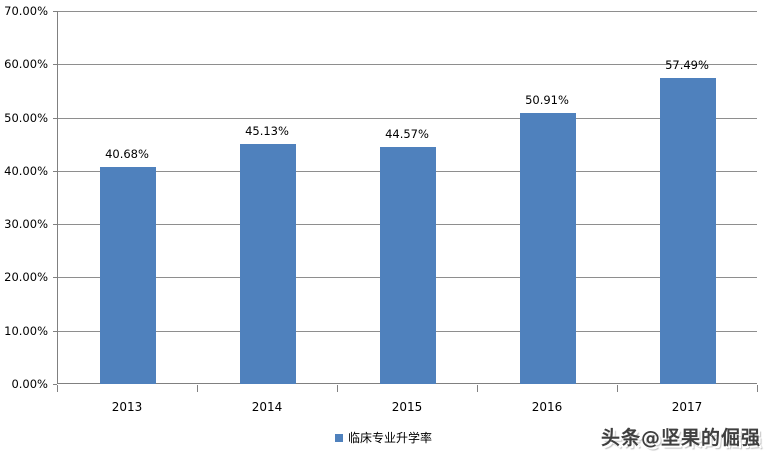 This screenshot has height=455, width=767. What do you see at coordinates (26, 224) in the screenshot?
I see `y-axis-label: 30.00%` at bounding box center [26, 224].